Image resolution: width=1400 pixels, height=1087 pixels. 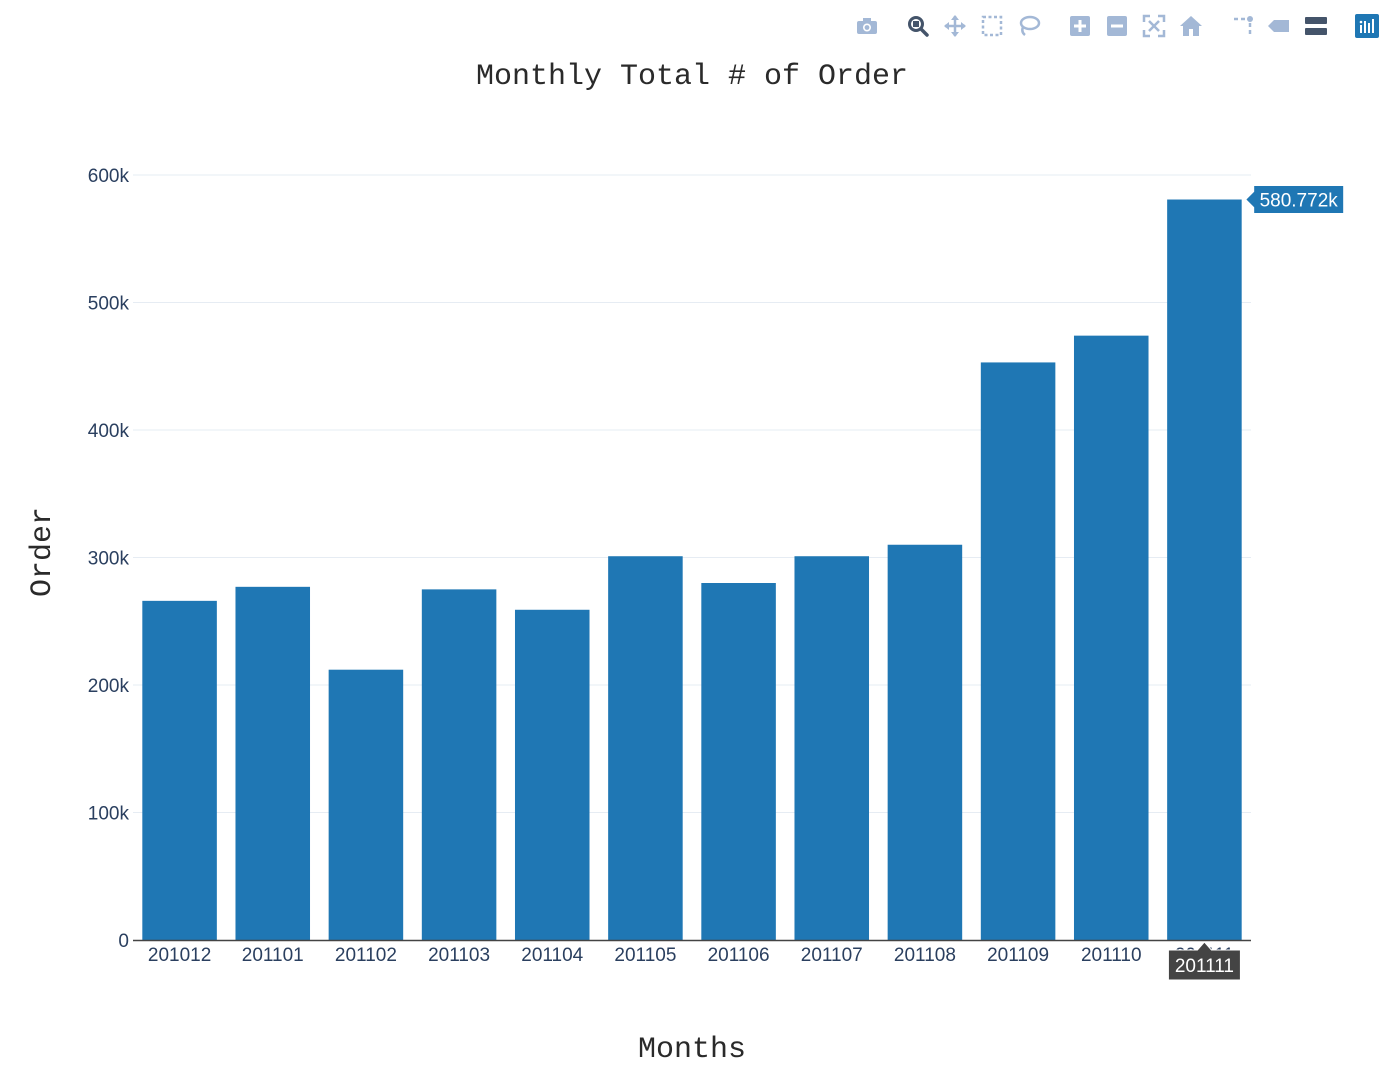 What do you see at coordinates (179, 955) in the screenshot?
I see `x-tick-label: 201012` at bounding box center [179, 955].